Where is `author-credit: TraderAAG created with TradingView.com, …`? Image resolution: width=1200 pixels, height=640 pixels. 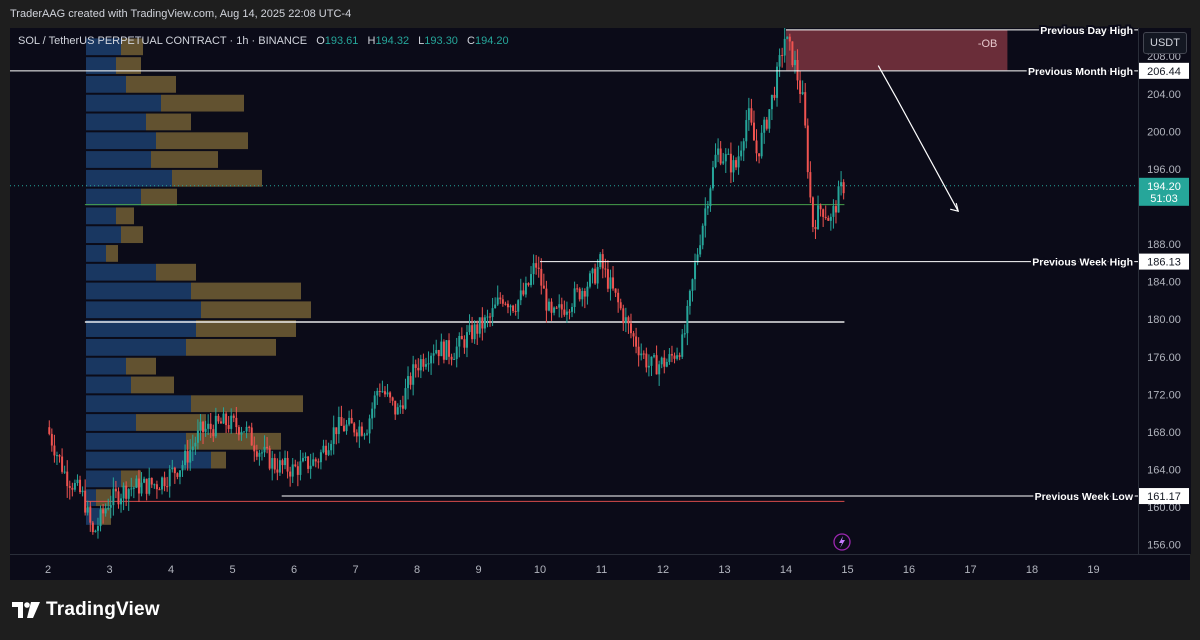 author-credit: TraderAAG created with TradingView.com, … is located at coordinates (181, 14).